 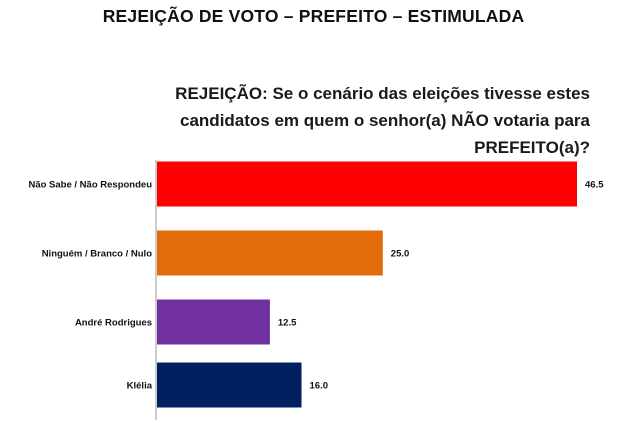 I want to click on category-label: Klélia, so click(x=140, y=386).